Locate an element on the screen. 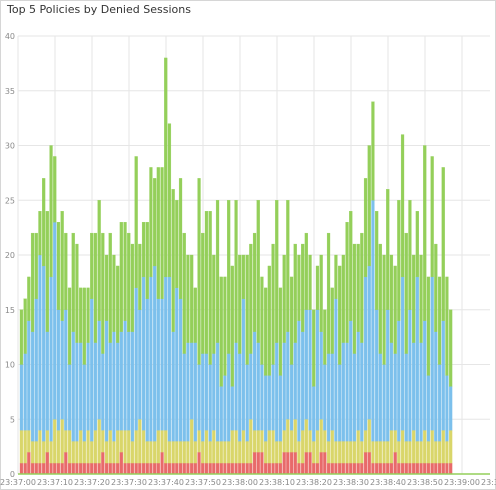 This screenshot has width=496, height=490. y-tick-label: 10 is located at coordinates (10, 365).